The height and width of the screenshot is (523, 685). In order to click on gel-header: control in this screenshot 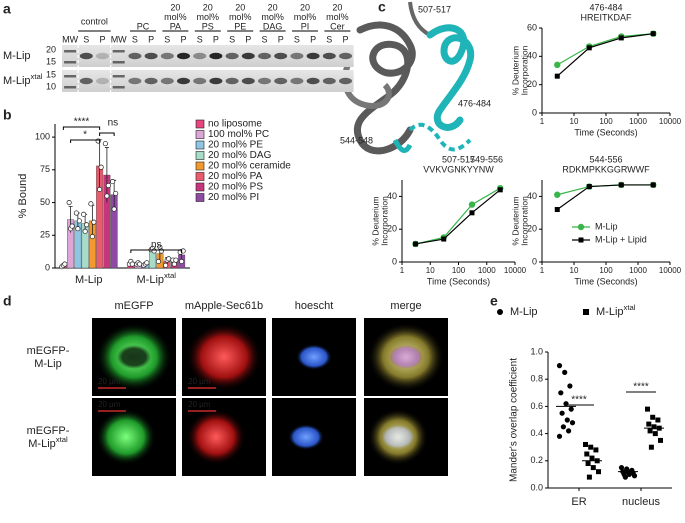, I will do `click(94, 21)`.